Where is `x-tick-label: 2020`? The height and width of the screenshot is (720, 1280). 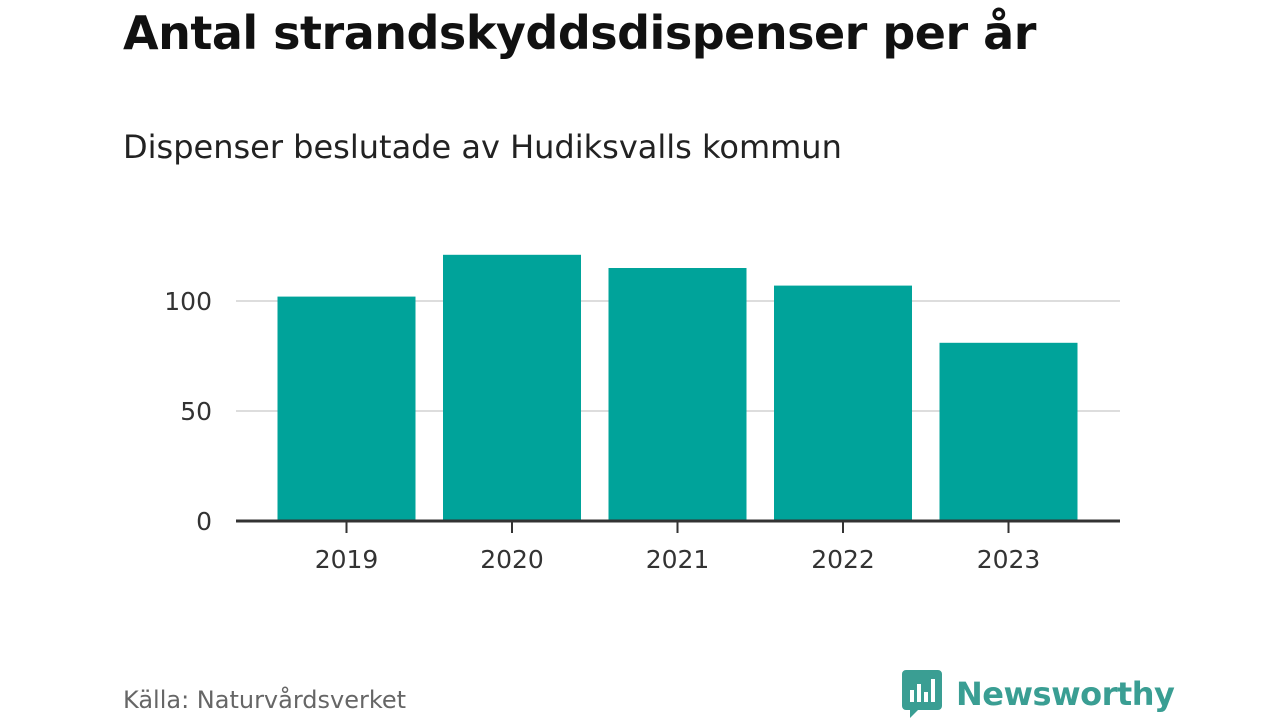
x-tick-label: 2020 is located at coordinates (512, 559).